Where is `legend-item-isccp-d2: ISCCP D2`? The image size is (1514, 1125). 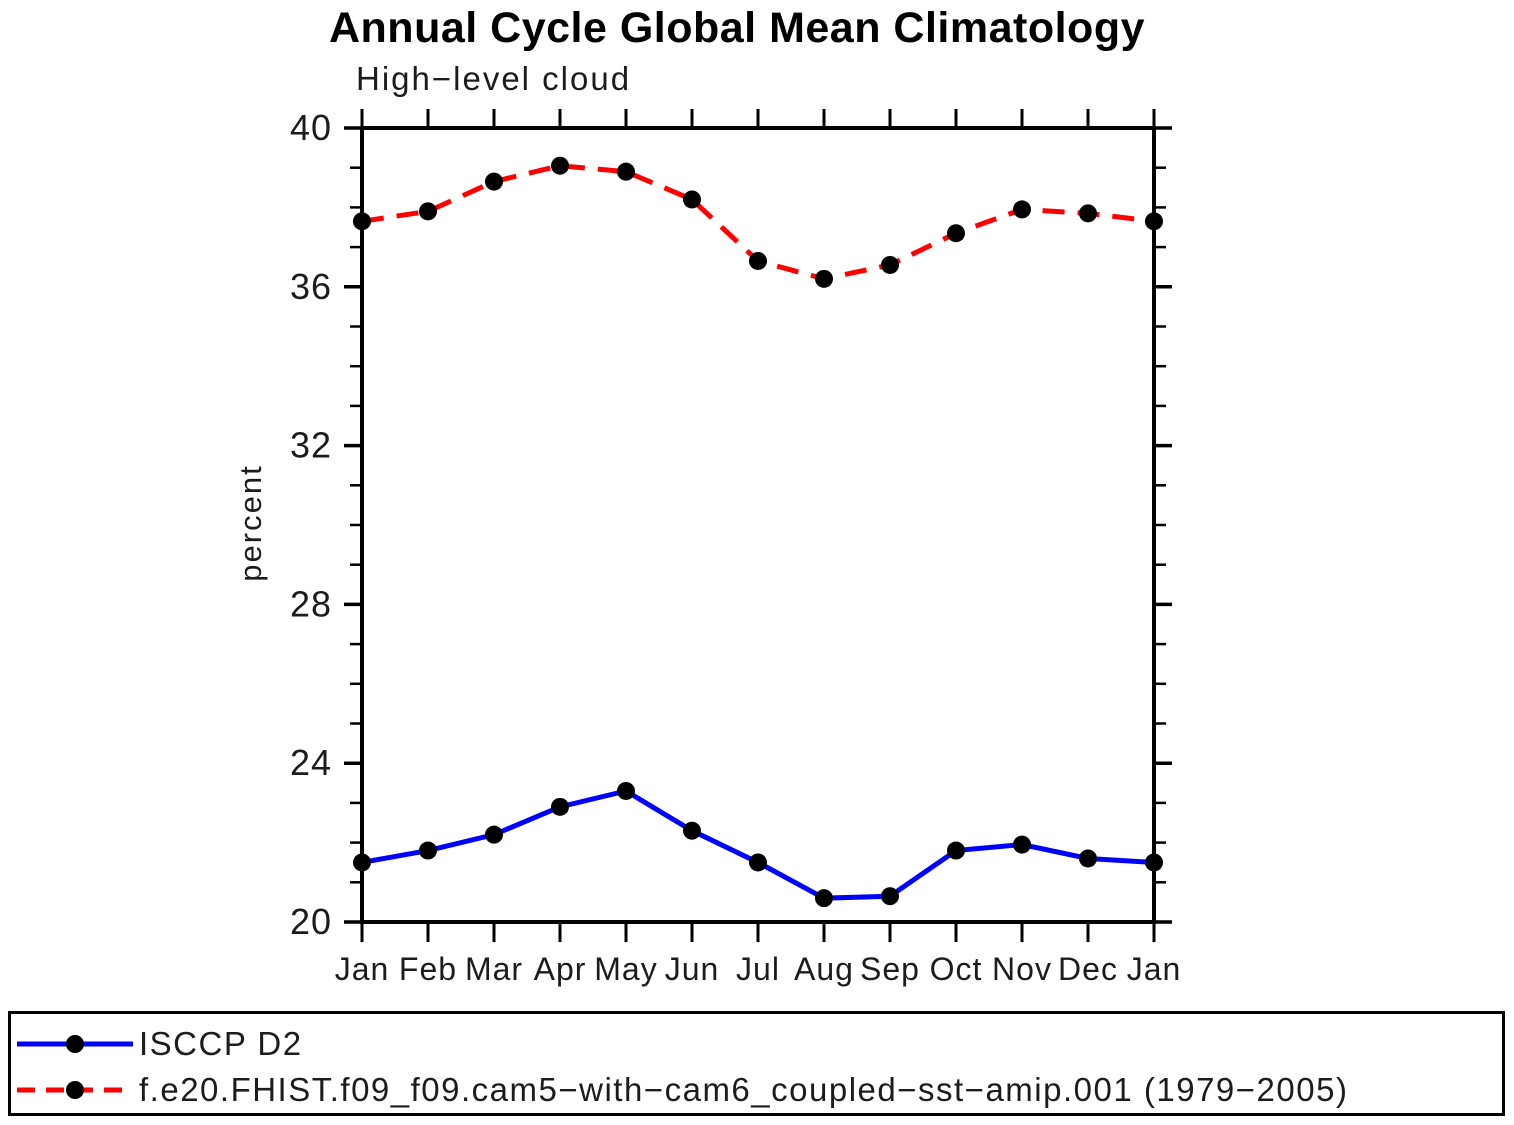
legend-item-isccp-d2: ISCCP D2 is located at coordinates (758, 1044).